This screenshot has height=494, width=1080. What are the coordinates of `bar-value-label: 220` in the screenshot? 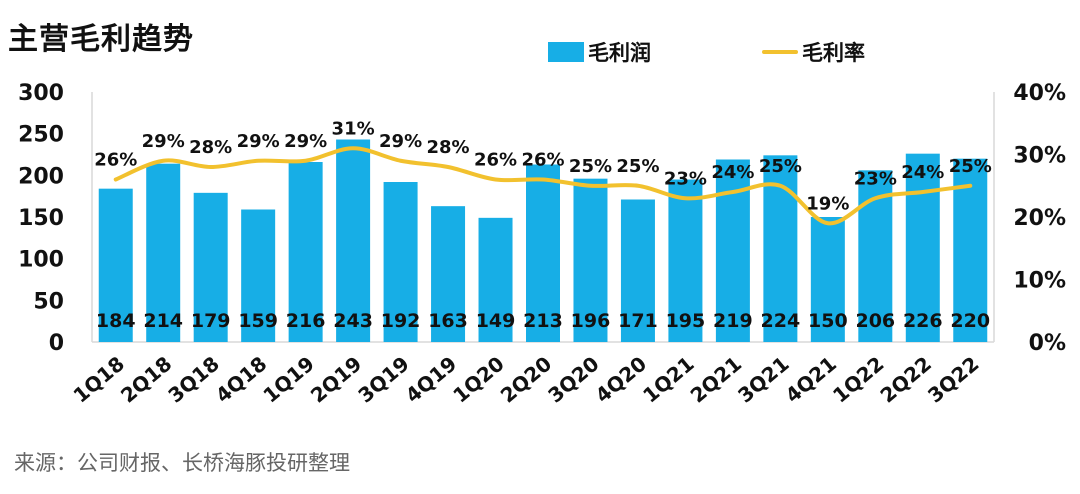 It's located at (970, 321).